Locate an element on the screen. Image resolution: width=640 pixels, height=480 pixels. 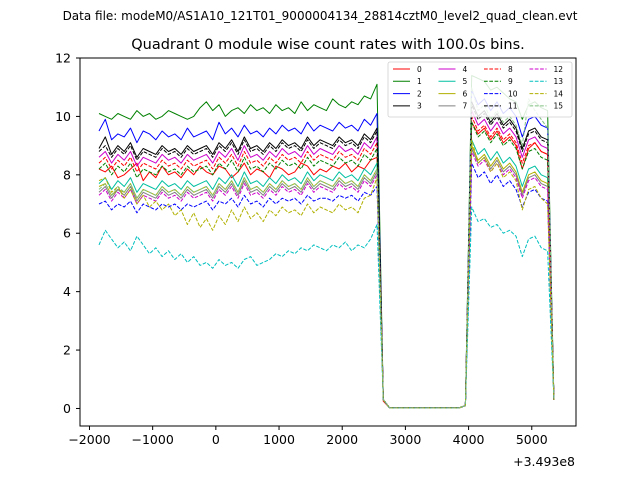
y-axis: 0 2 4 6 8 10 12 is located at coordinates (67, 233).